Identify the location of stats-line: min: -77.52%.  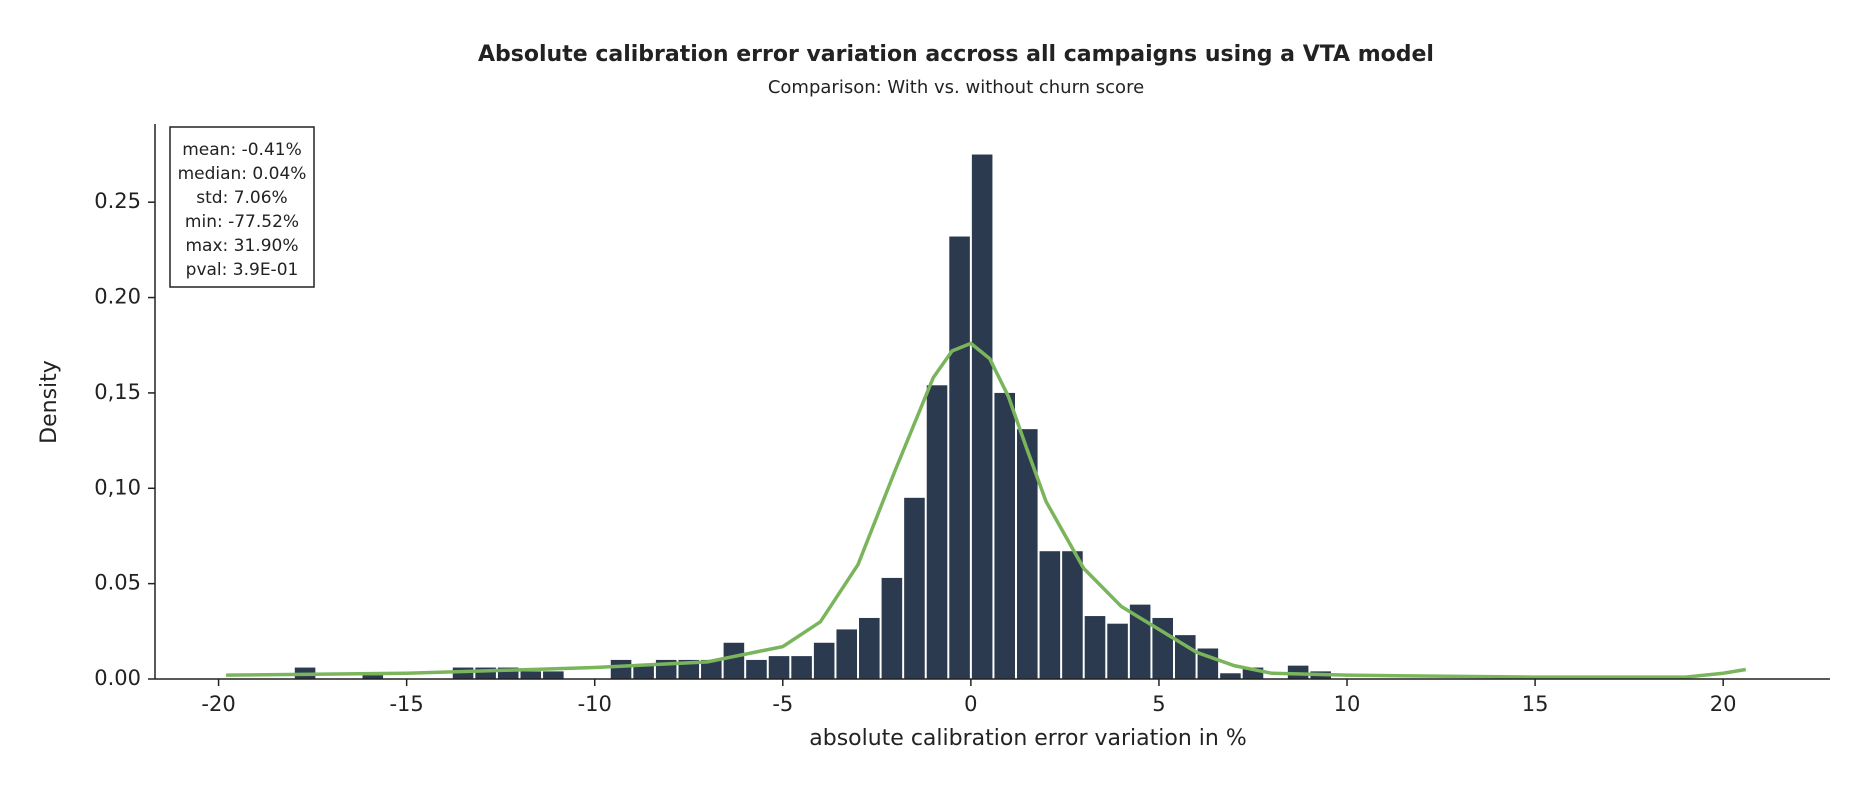
(242, 222).